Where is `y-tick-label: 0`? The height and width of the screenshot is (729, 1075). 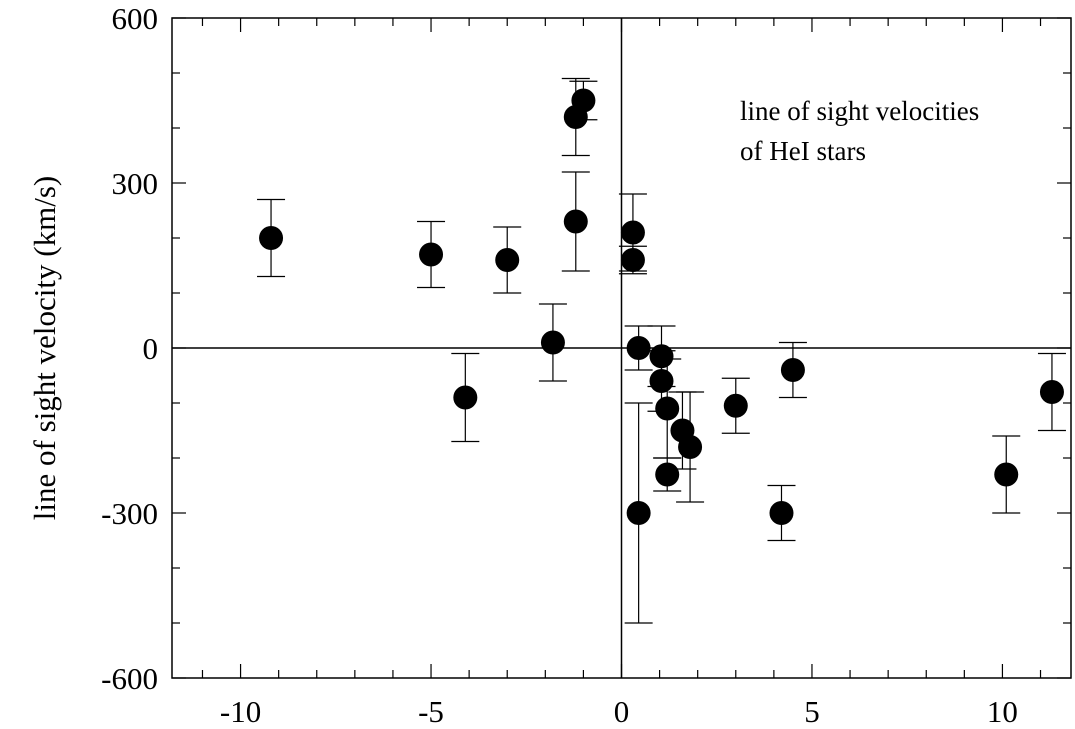
y-tick-label: 0 is located at coordinates (151, 348).